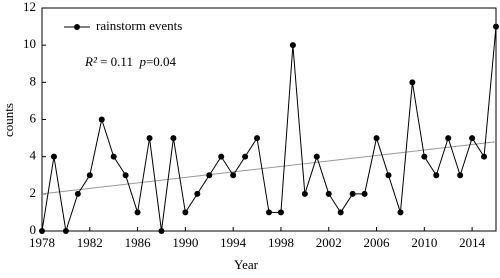  What do you see at coordinates (33, 80) in the screenshot?
I see `y-tick-label: 8` at bounding box center [33, 80].